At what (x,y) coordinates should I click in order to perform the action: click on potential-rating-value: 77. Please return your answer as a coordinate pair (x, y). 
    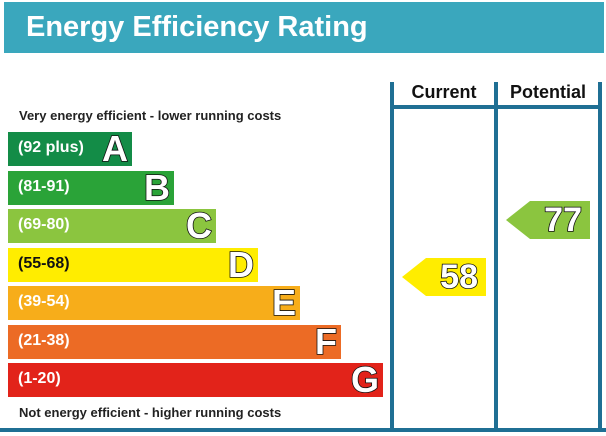
    Looking at the image, I should click on (562, 220).